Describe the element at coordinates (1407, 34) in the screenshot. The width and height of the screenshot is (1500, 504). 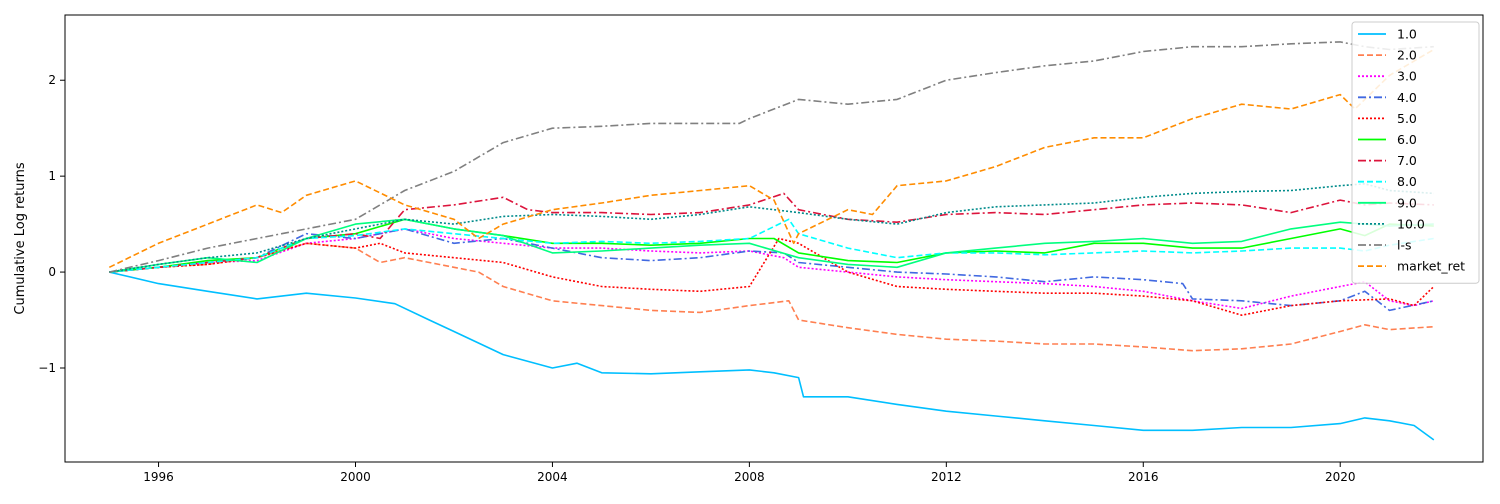
I see `legend-label-0: 1.0` at that location.